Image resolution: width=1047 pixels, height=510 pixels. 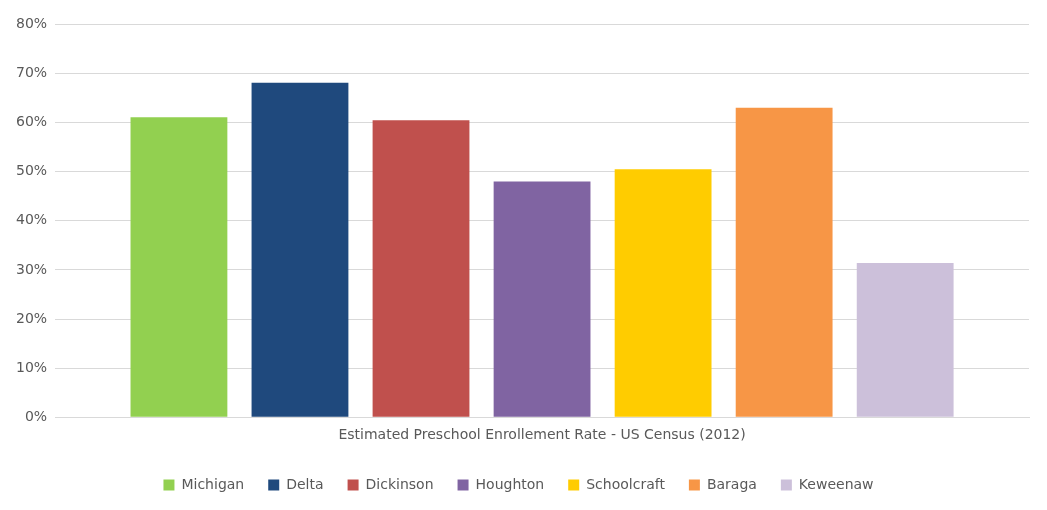 What do you see at coordinates (542, 434) in the screenshot?
I see `x-tick-label: Estimated Preschool Enrollement Rate - US Census (2012)` at bounding box center [542, 434].